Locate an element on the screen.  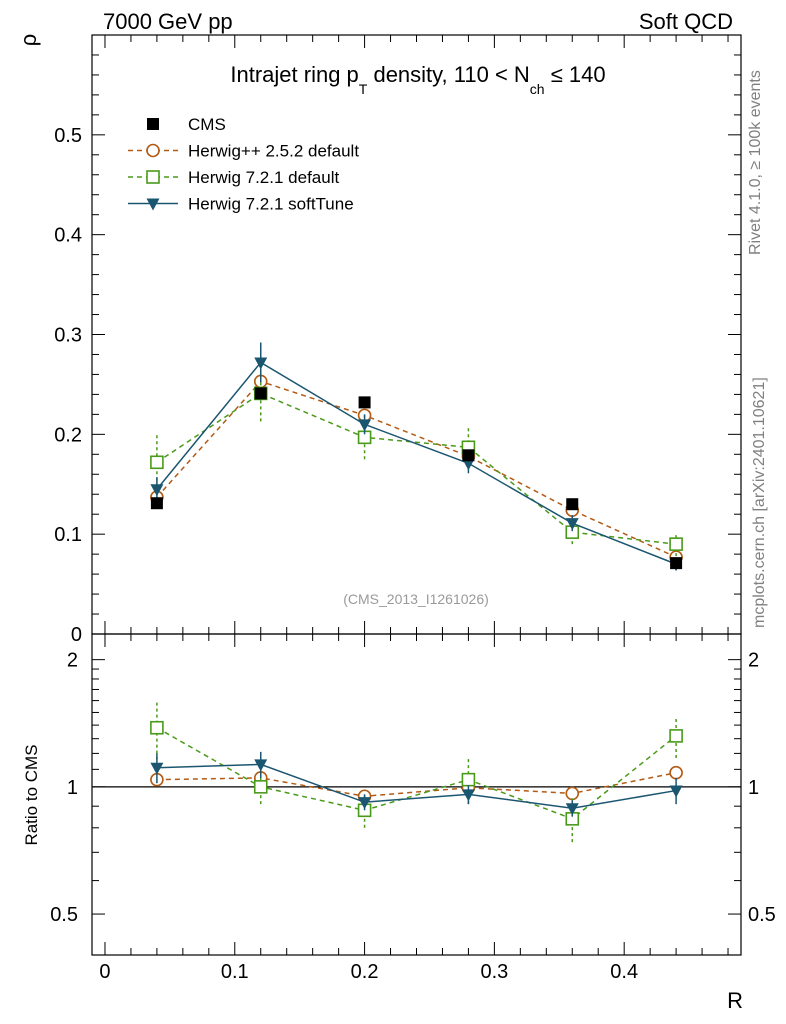
x-tick-label: 0 is located at coordinates (104, 972).